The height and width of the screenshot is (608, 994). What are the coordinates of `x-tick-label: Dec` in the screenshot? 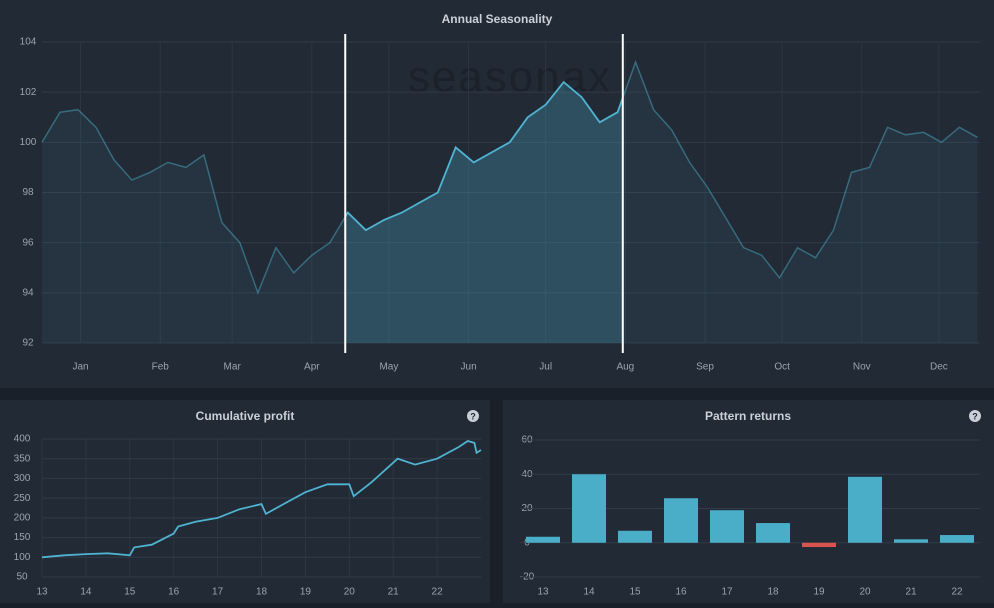 It's located at (939, 367).